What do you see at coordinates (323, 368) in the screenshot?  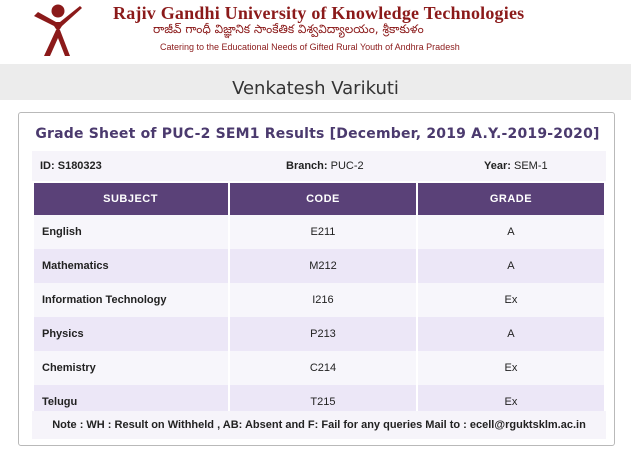 I see `code-cell: C214` at bounding box center [323, 368].